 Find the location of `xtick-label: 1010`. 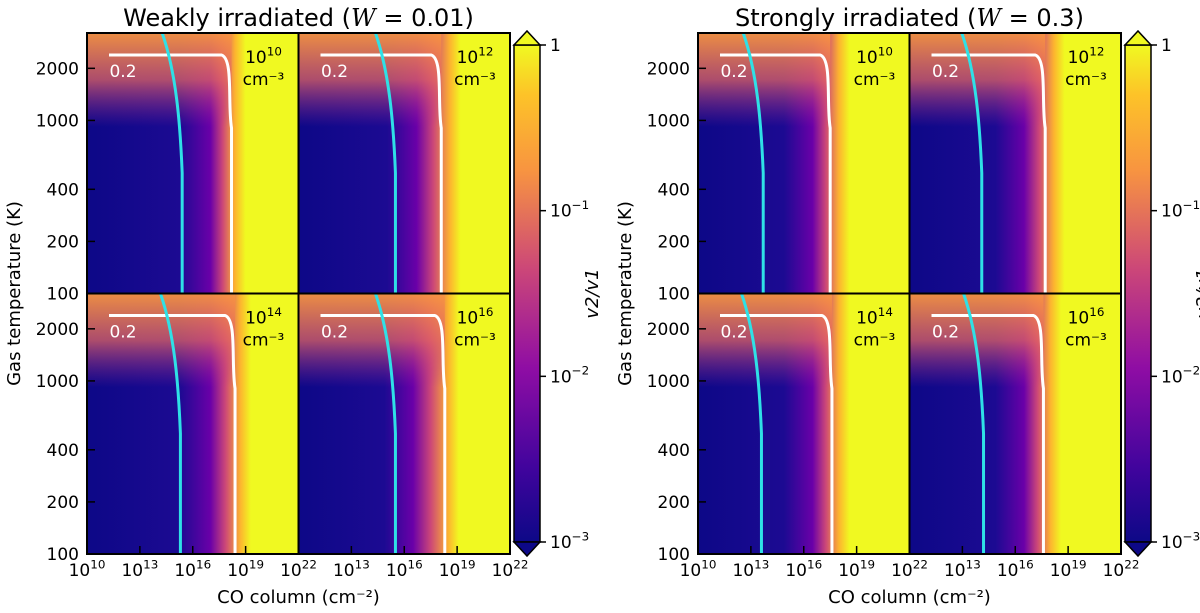

xtick-label: 1010 is located at coordinates (698, 569).